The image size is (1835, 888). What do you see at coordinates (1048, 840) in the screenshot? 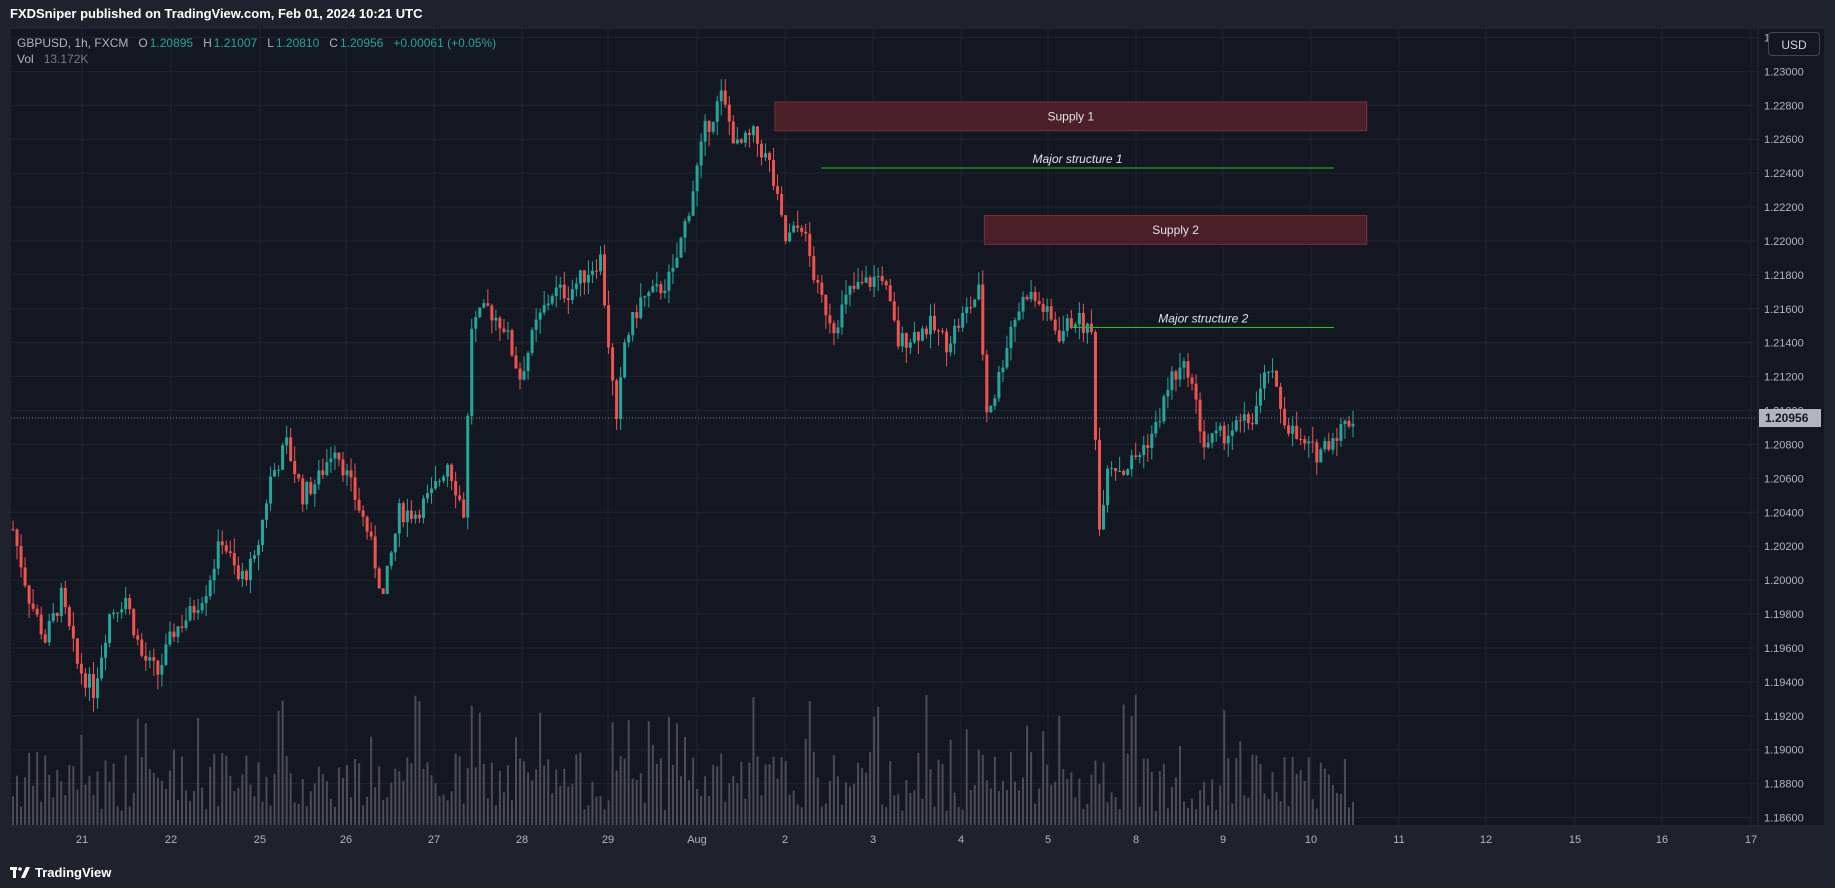
I see `time-tick-label: 5` at bounding box center [1048, 840].